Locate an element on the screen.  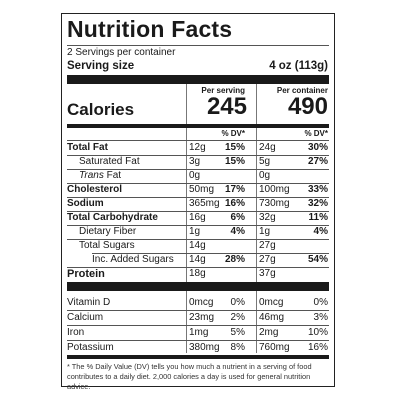
nutrient-amount-serving: 1g is located at coordinates (195, 231).